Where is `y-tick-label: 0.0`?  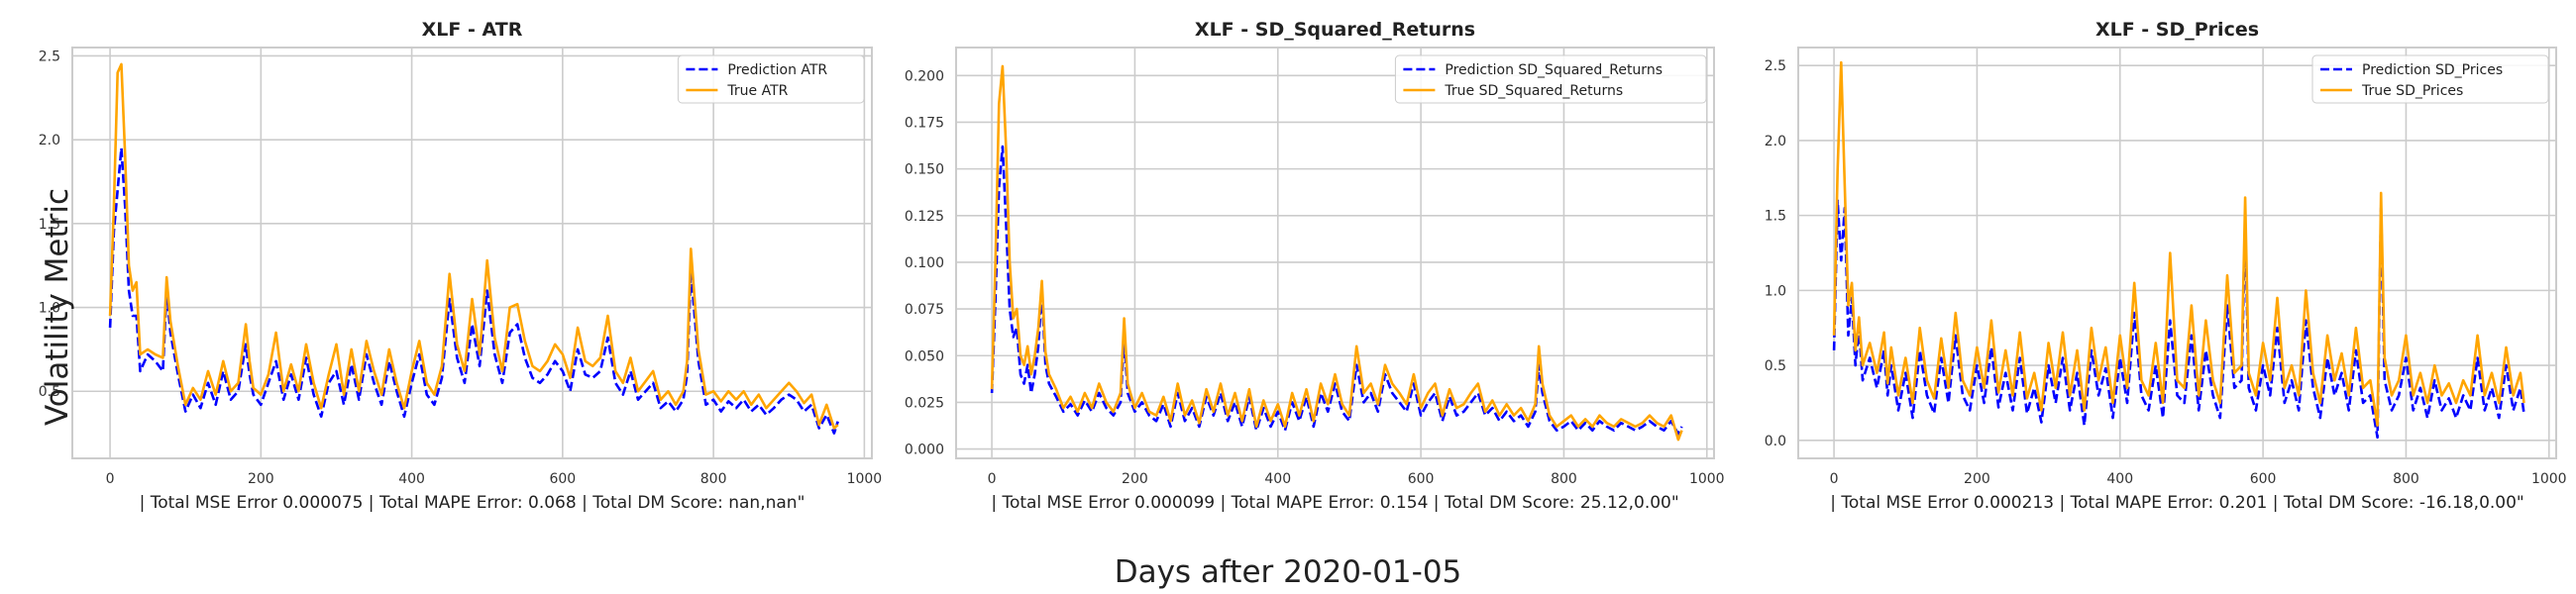
y-tick-label: 0.0 is located at coordinates (1775, 442).